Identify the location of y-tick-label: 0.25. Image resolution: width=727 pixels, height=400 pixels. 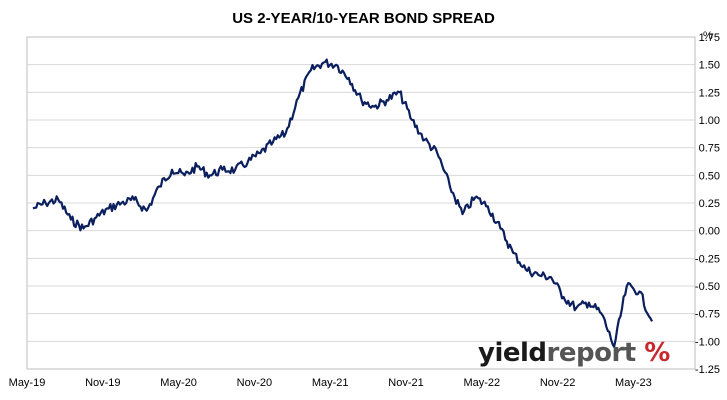
(709, 204).